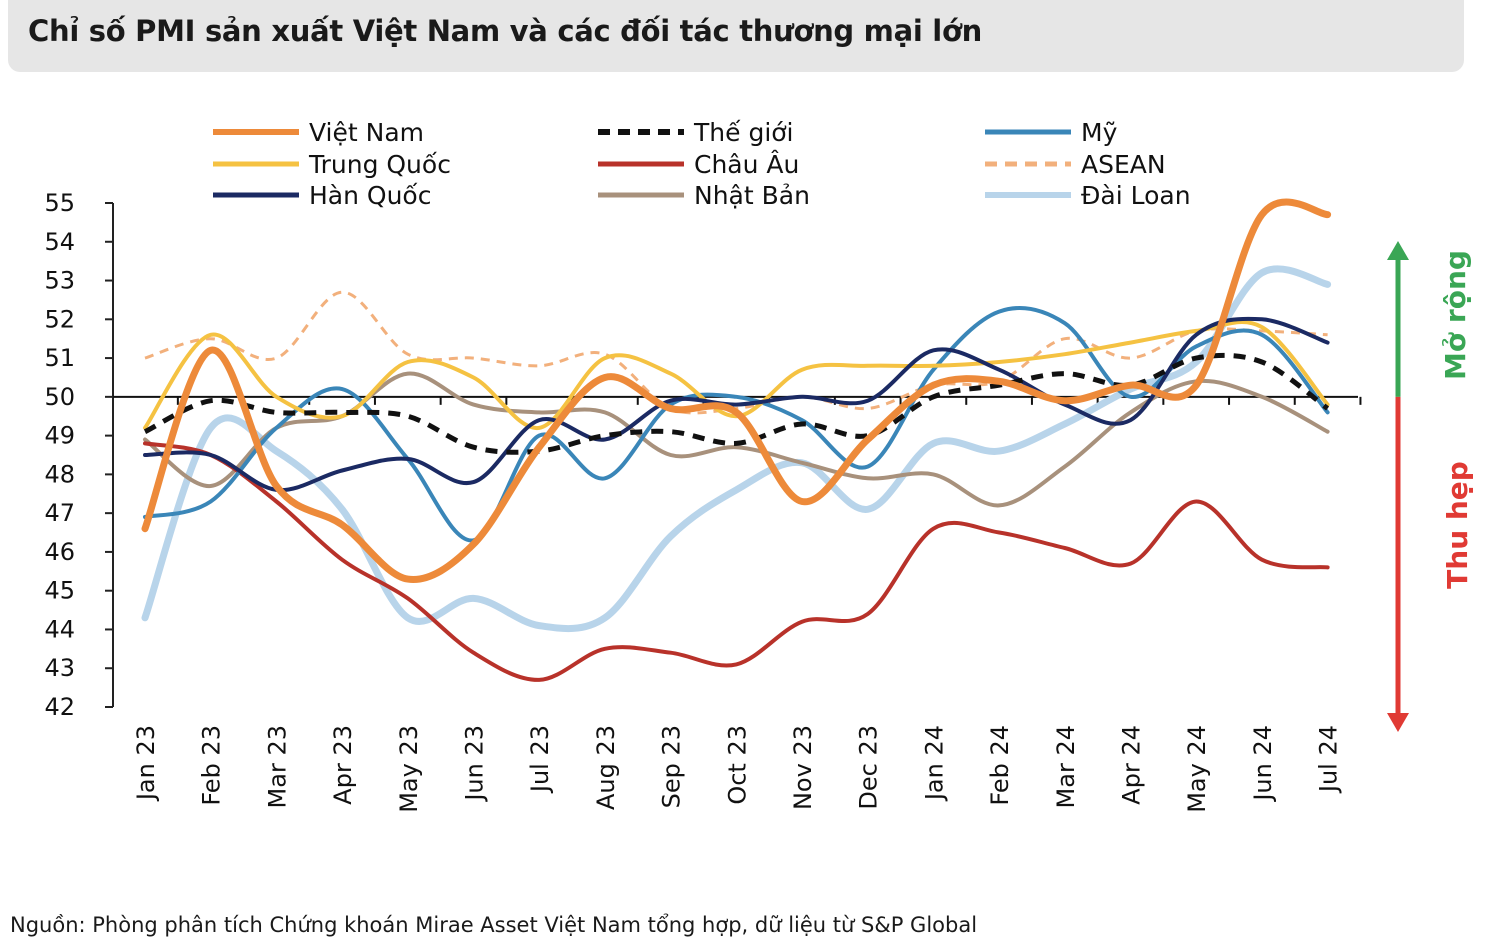  What do you see at coordinates (343, 765) in the screenshot?
I see `x-tick-label: Apr 23` at bounding box center [343, 765].